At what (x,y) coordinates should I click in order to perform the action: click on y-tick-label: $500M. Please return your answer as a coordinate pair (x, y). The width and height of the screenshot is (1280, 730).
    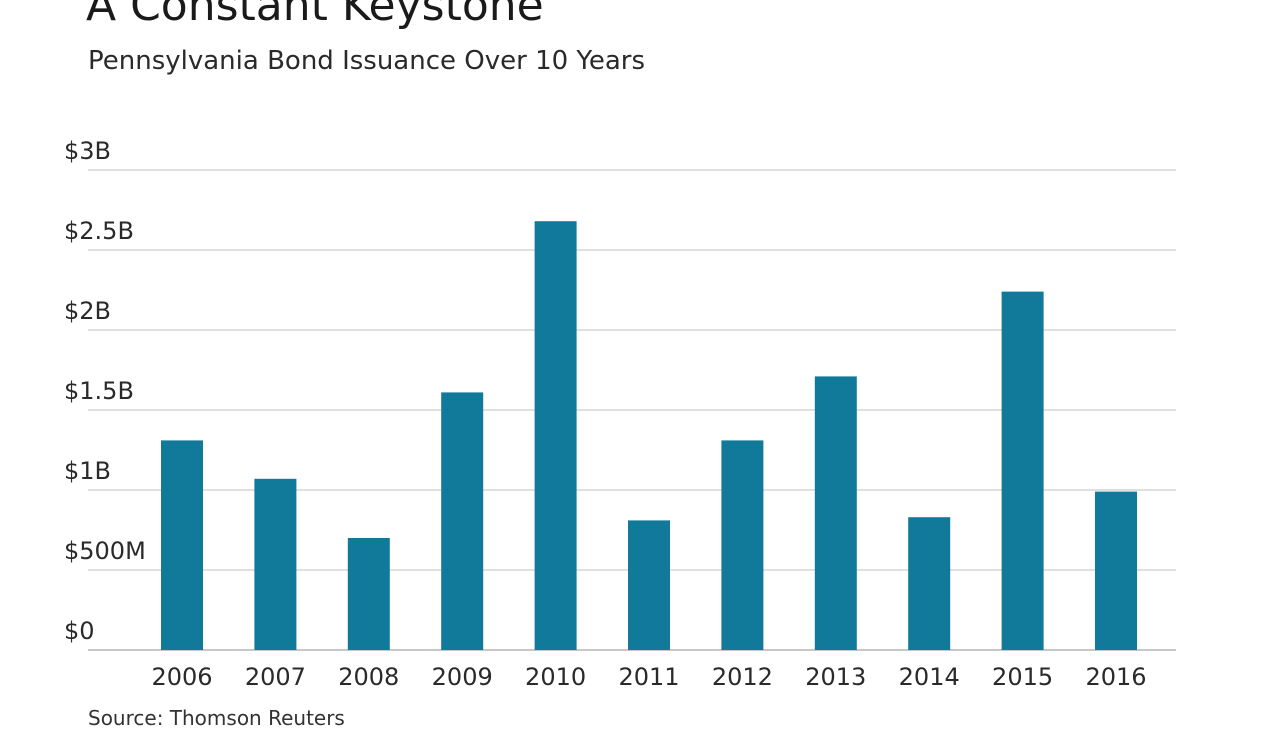
    Looking at the image, I should click on (105, 551).